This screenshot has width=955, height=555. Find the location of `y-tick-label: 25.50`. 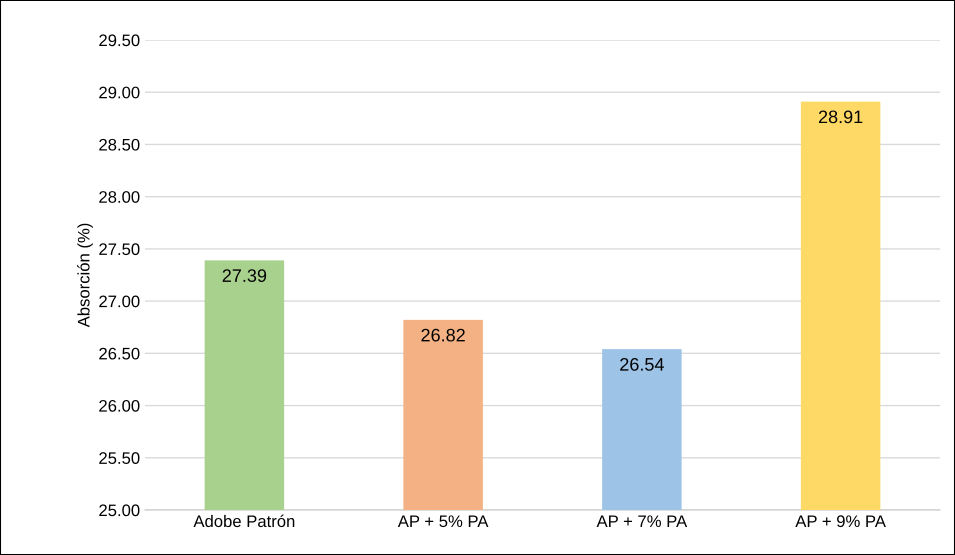

y-tick-label: 25.50 is located at coordinates (119, 458).